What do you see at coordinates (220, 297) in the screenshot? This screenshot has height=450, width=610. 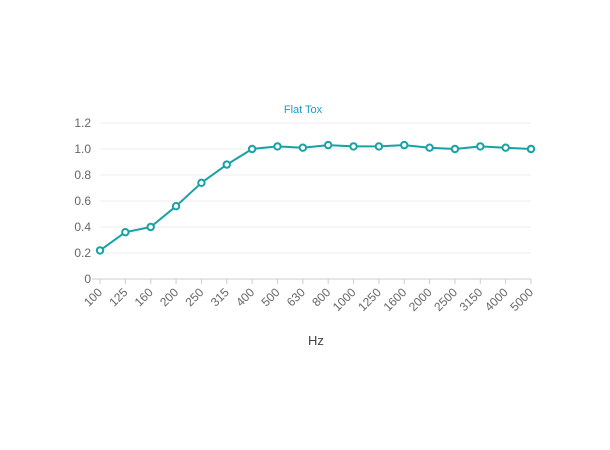 I see `x-tick-label: 315` at bounding box center [220, 297].